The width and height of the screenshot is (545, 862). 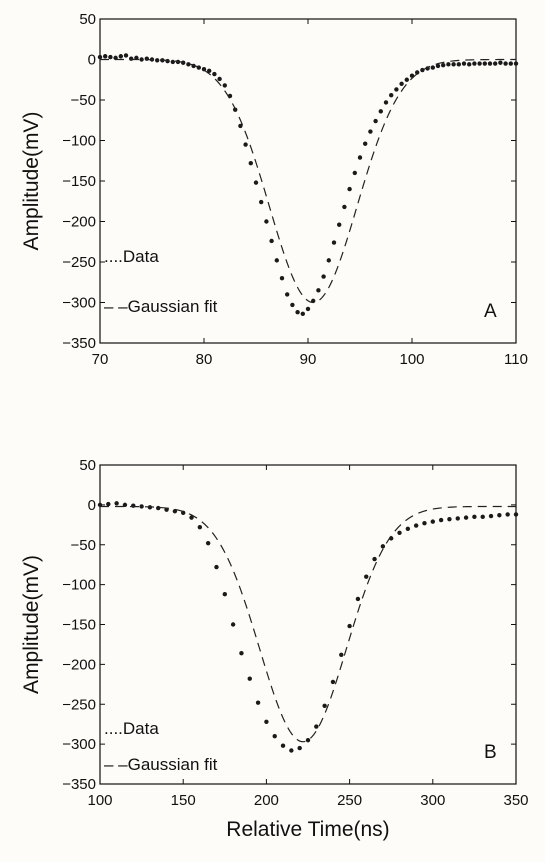 What do you see at coordinates (92, 505) in the screenshot?
I see `y-tick-label: 0` at bounding box center [92, 505].